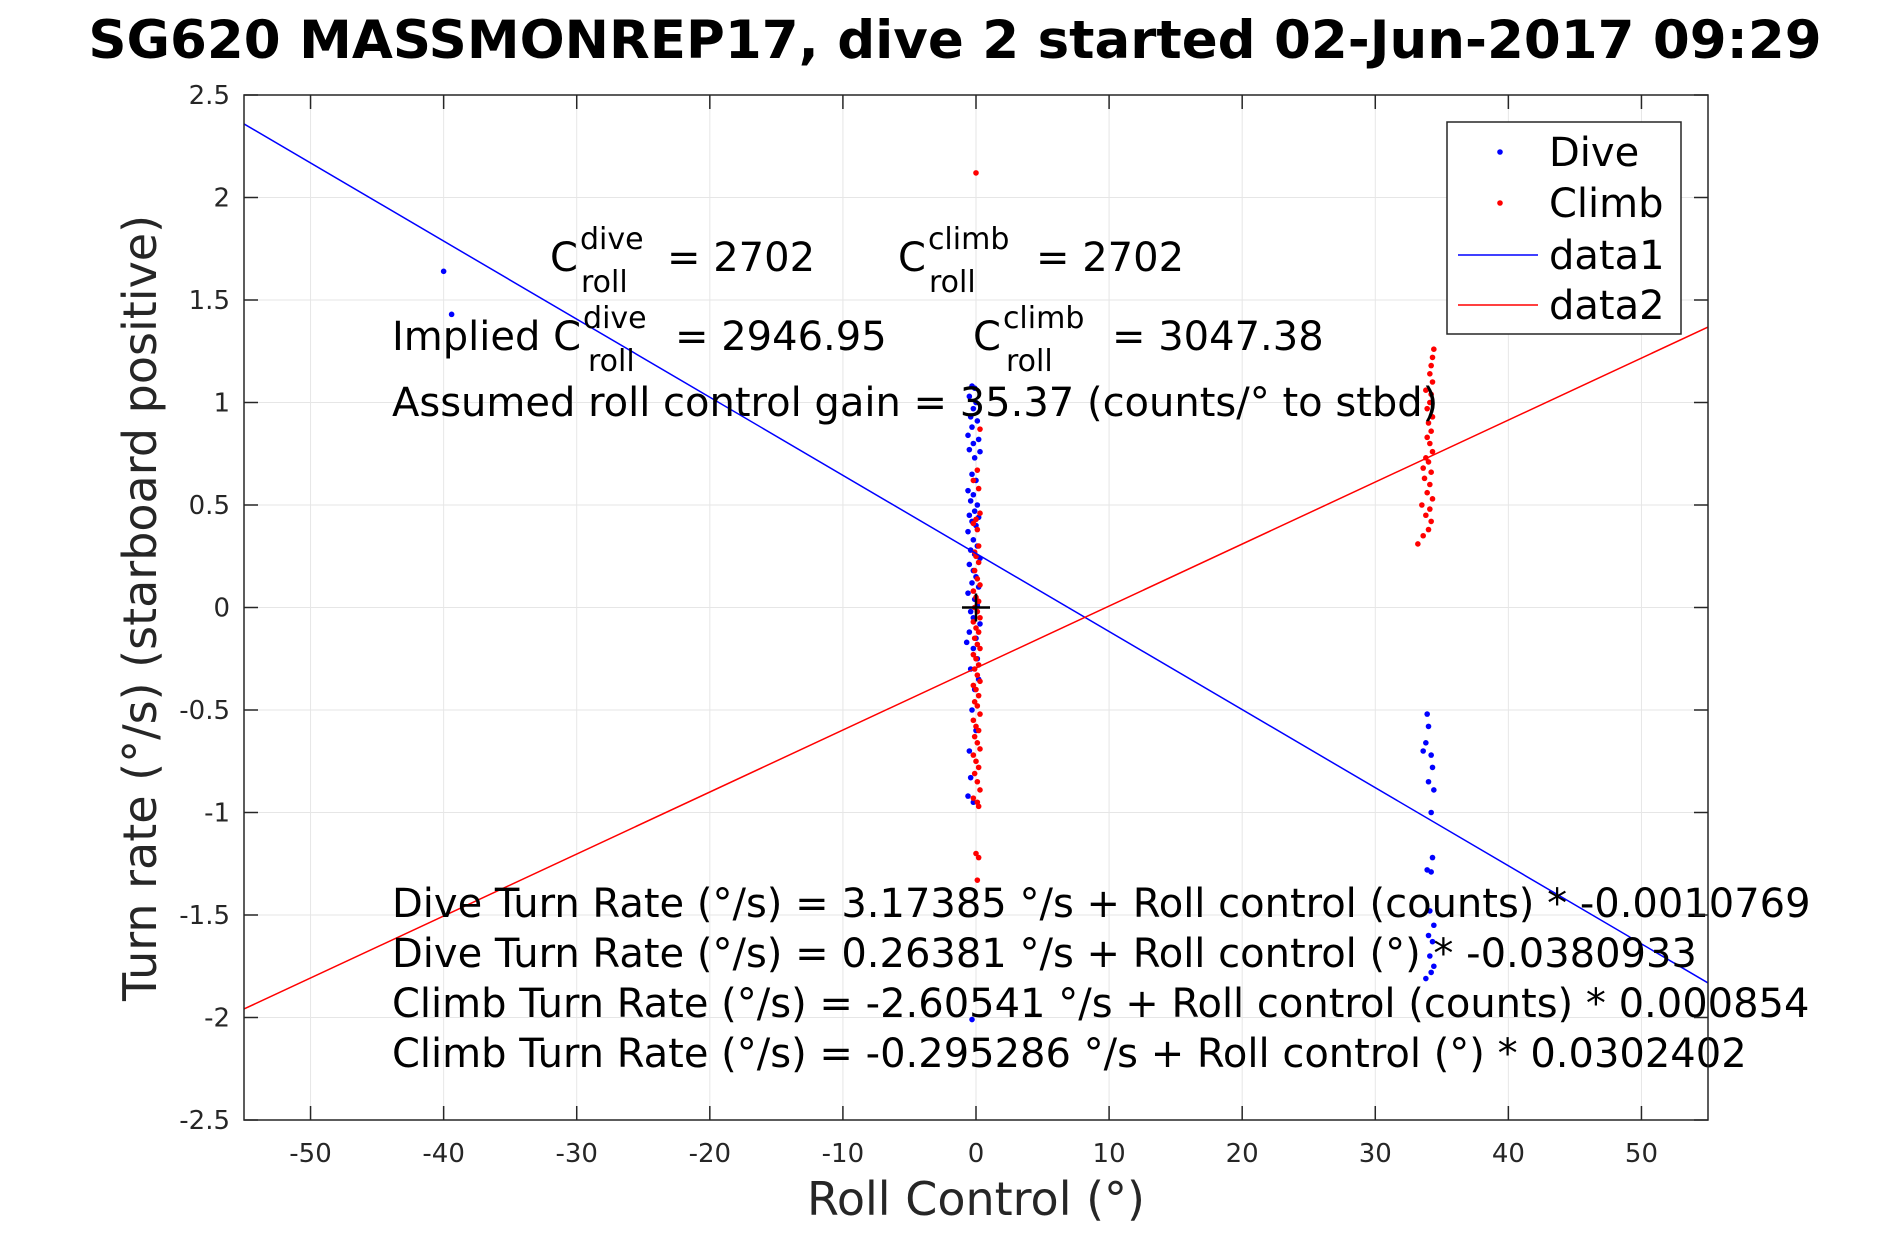  Describe the element at coordinates (576, 1154) in the screenshot. I see `x-tick-label: -30` at that location.